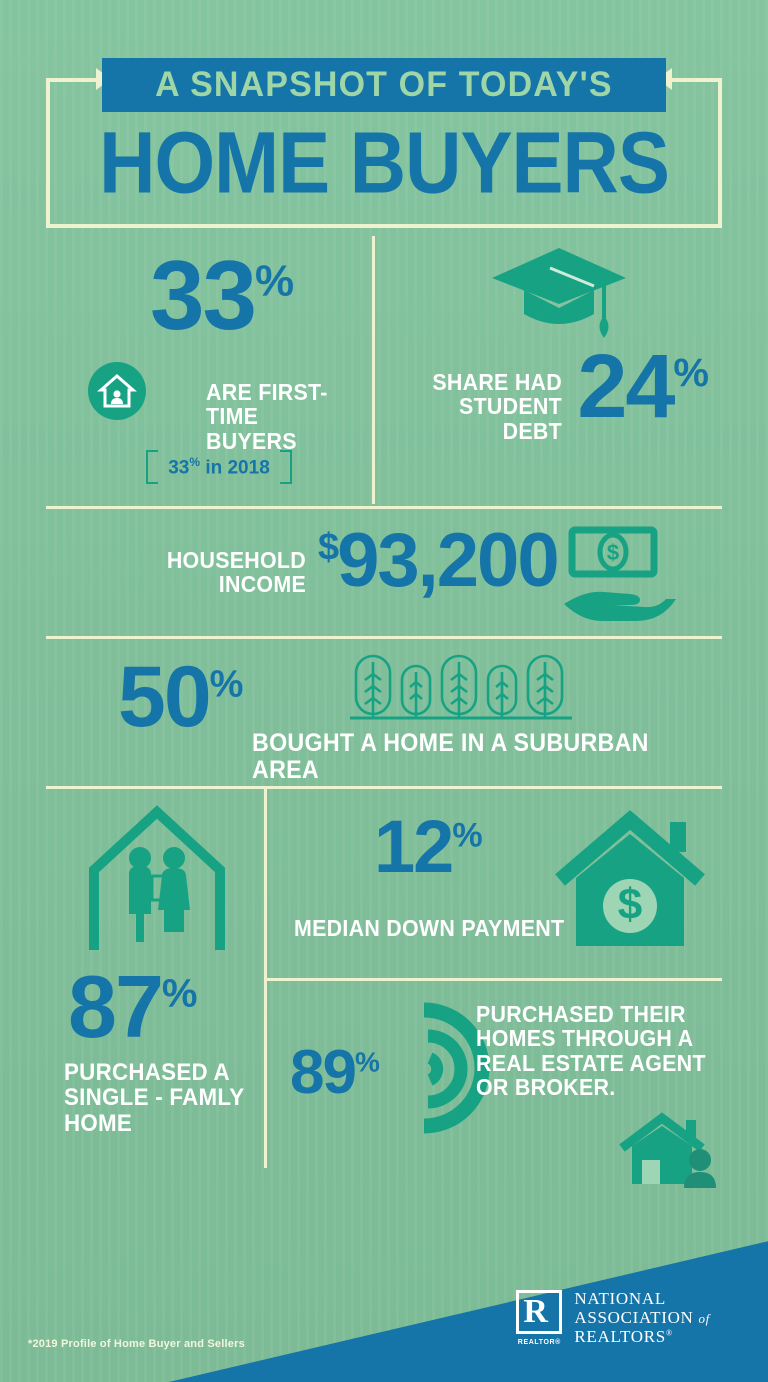  Describe the element at coordinates (152, 467) in the screenshot. I see `badge-bracket-left` at that location.